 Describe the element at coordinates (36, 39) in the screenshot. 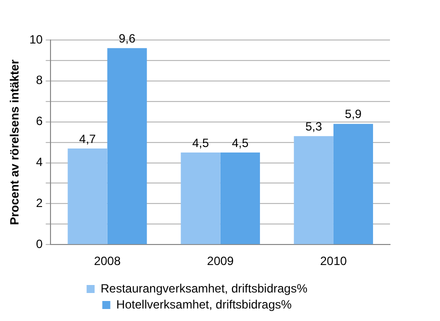

I see `y-tick-label: 10` at that location.